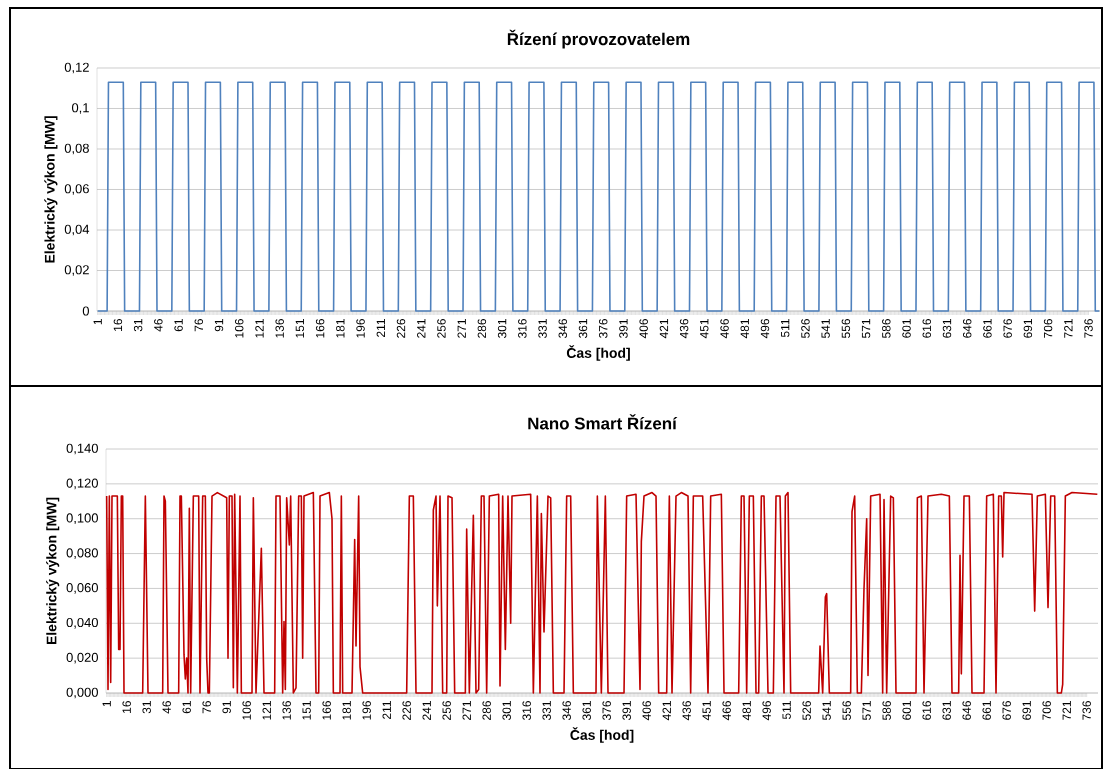 The image size is (1103, 769). I want to click on x-tick-label: 511, so click(785, 328).